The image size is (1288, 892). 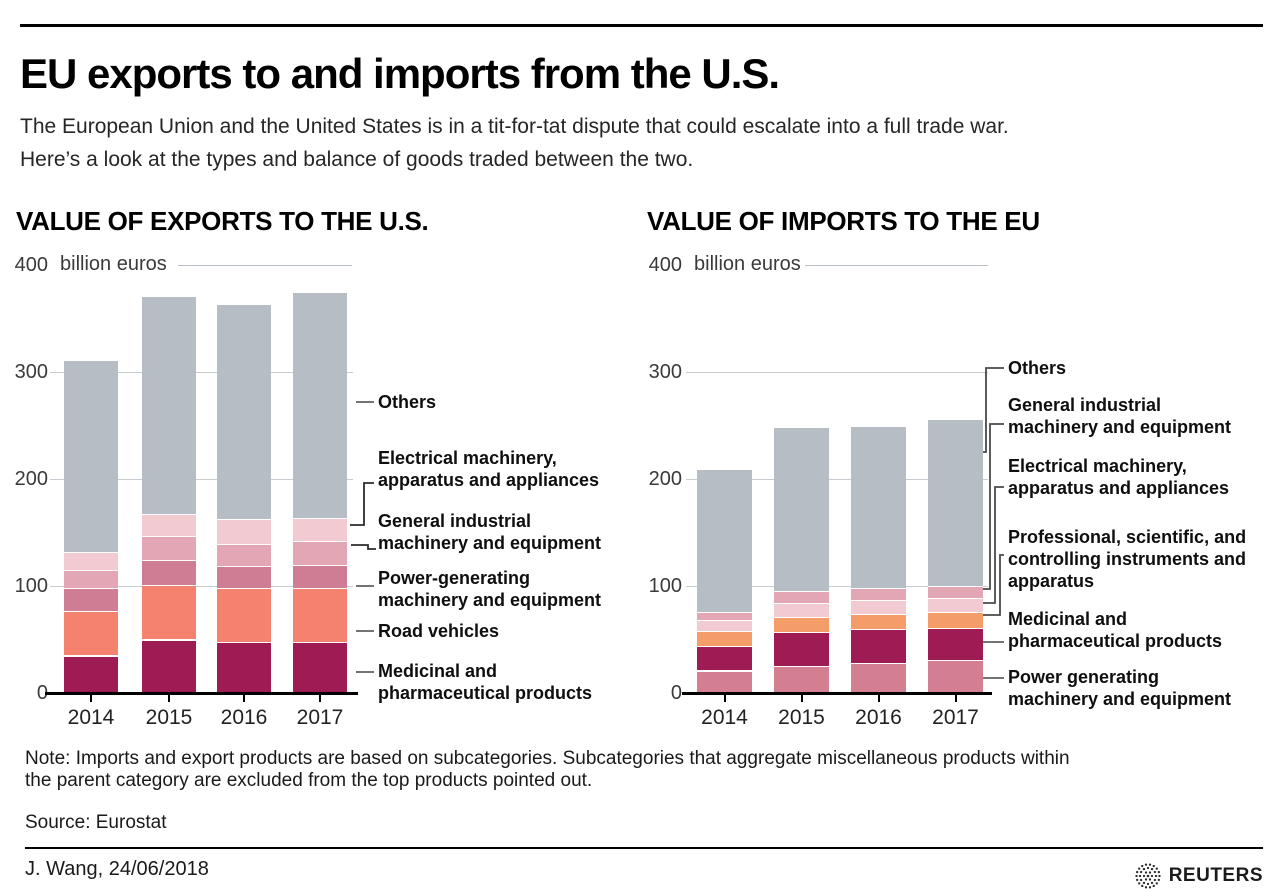 I want to click on year-label: 2017, so click(x=955, y=717).